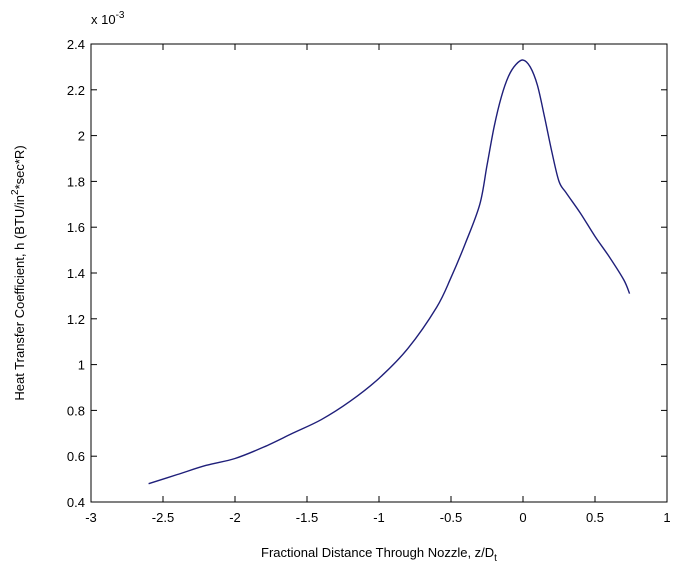 This screenshot has height=568, width=673. Describe the element at coordinates (108, 18) in the screenshot. I see `y-multiplier-label: x 10-3` at that location.